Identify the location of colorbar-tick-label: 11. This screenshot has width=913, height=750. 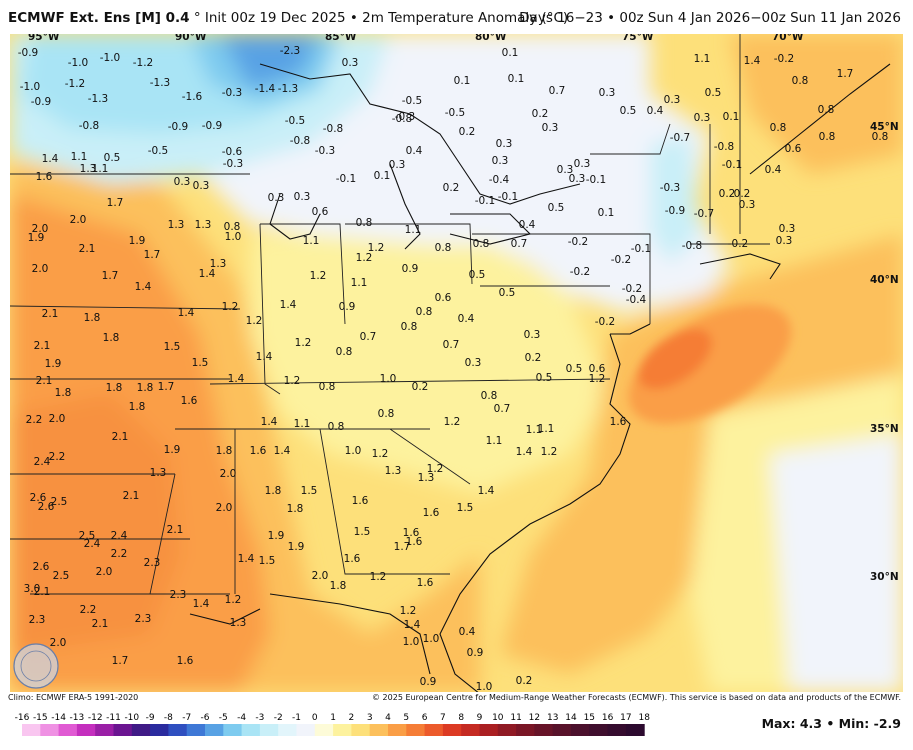
(515, 718).